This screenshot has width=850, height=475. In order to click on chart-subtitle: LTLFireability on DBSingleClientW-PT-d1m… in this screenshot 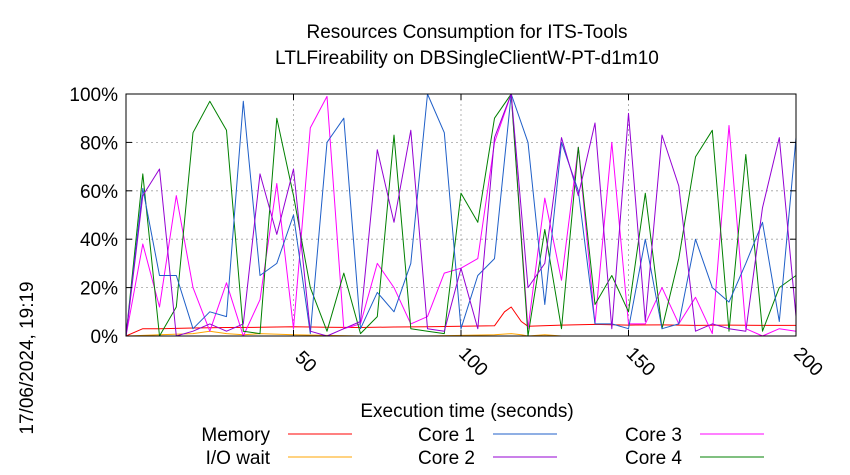, I will do `click(467, 58)`.